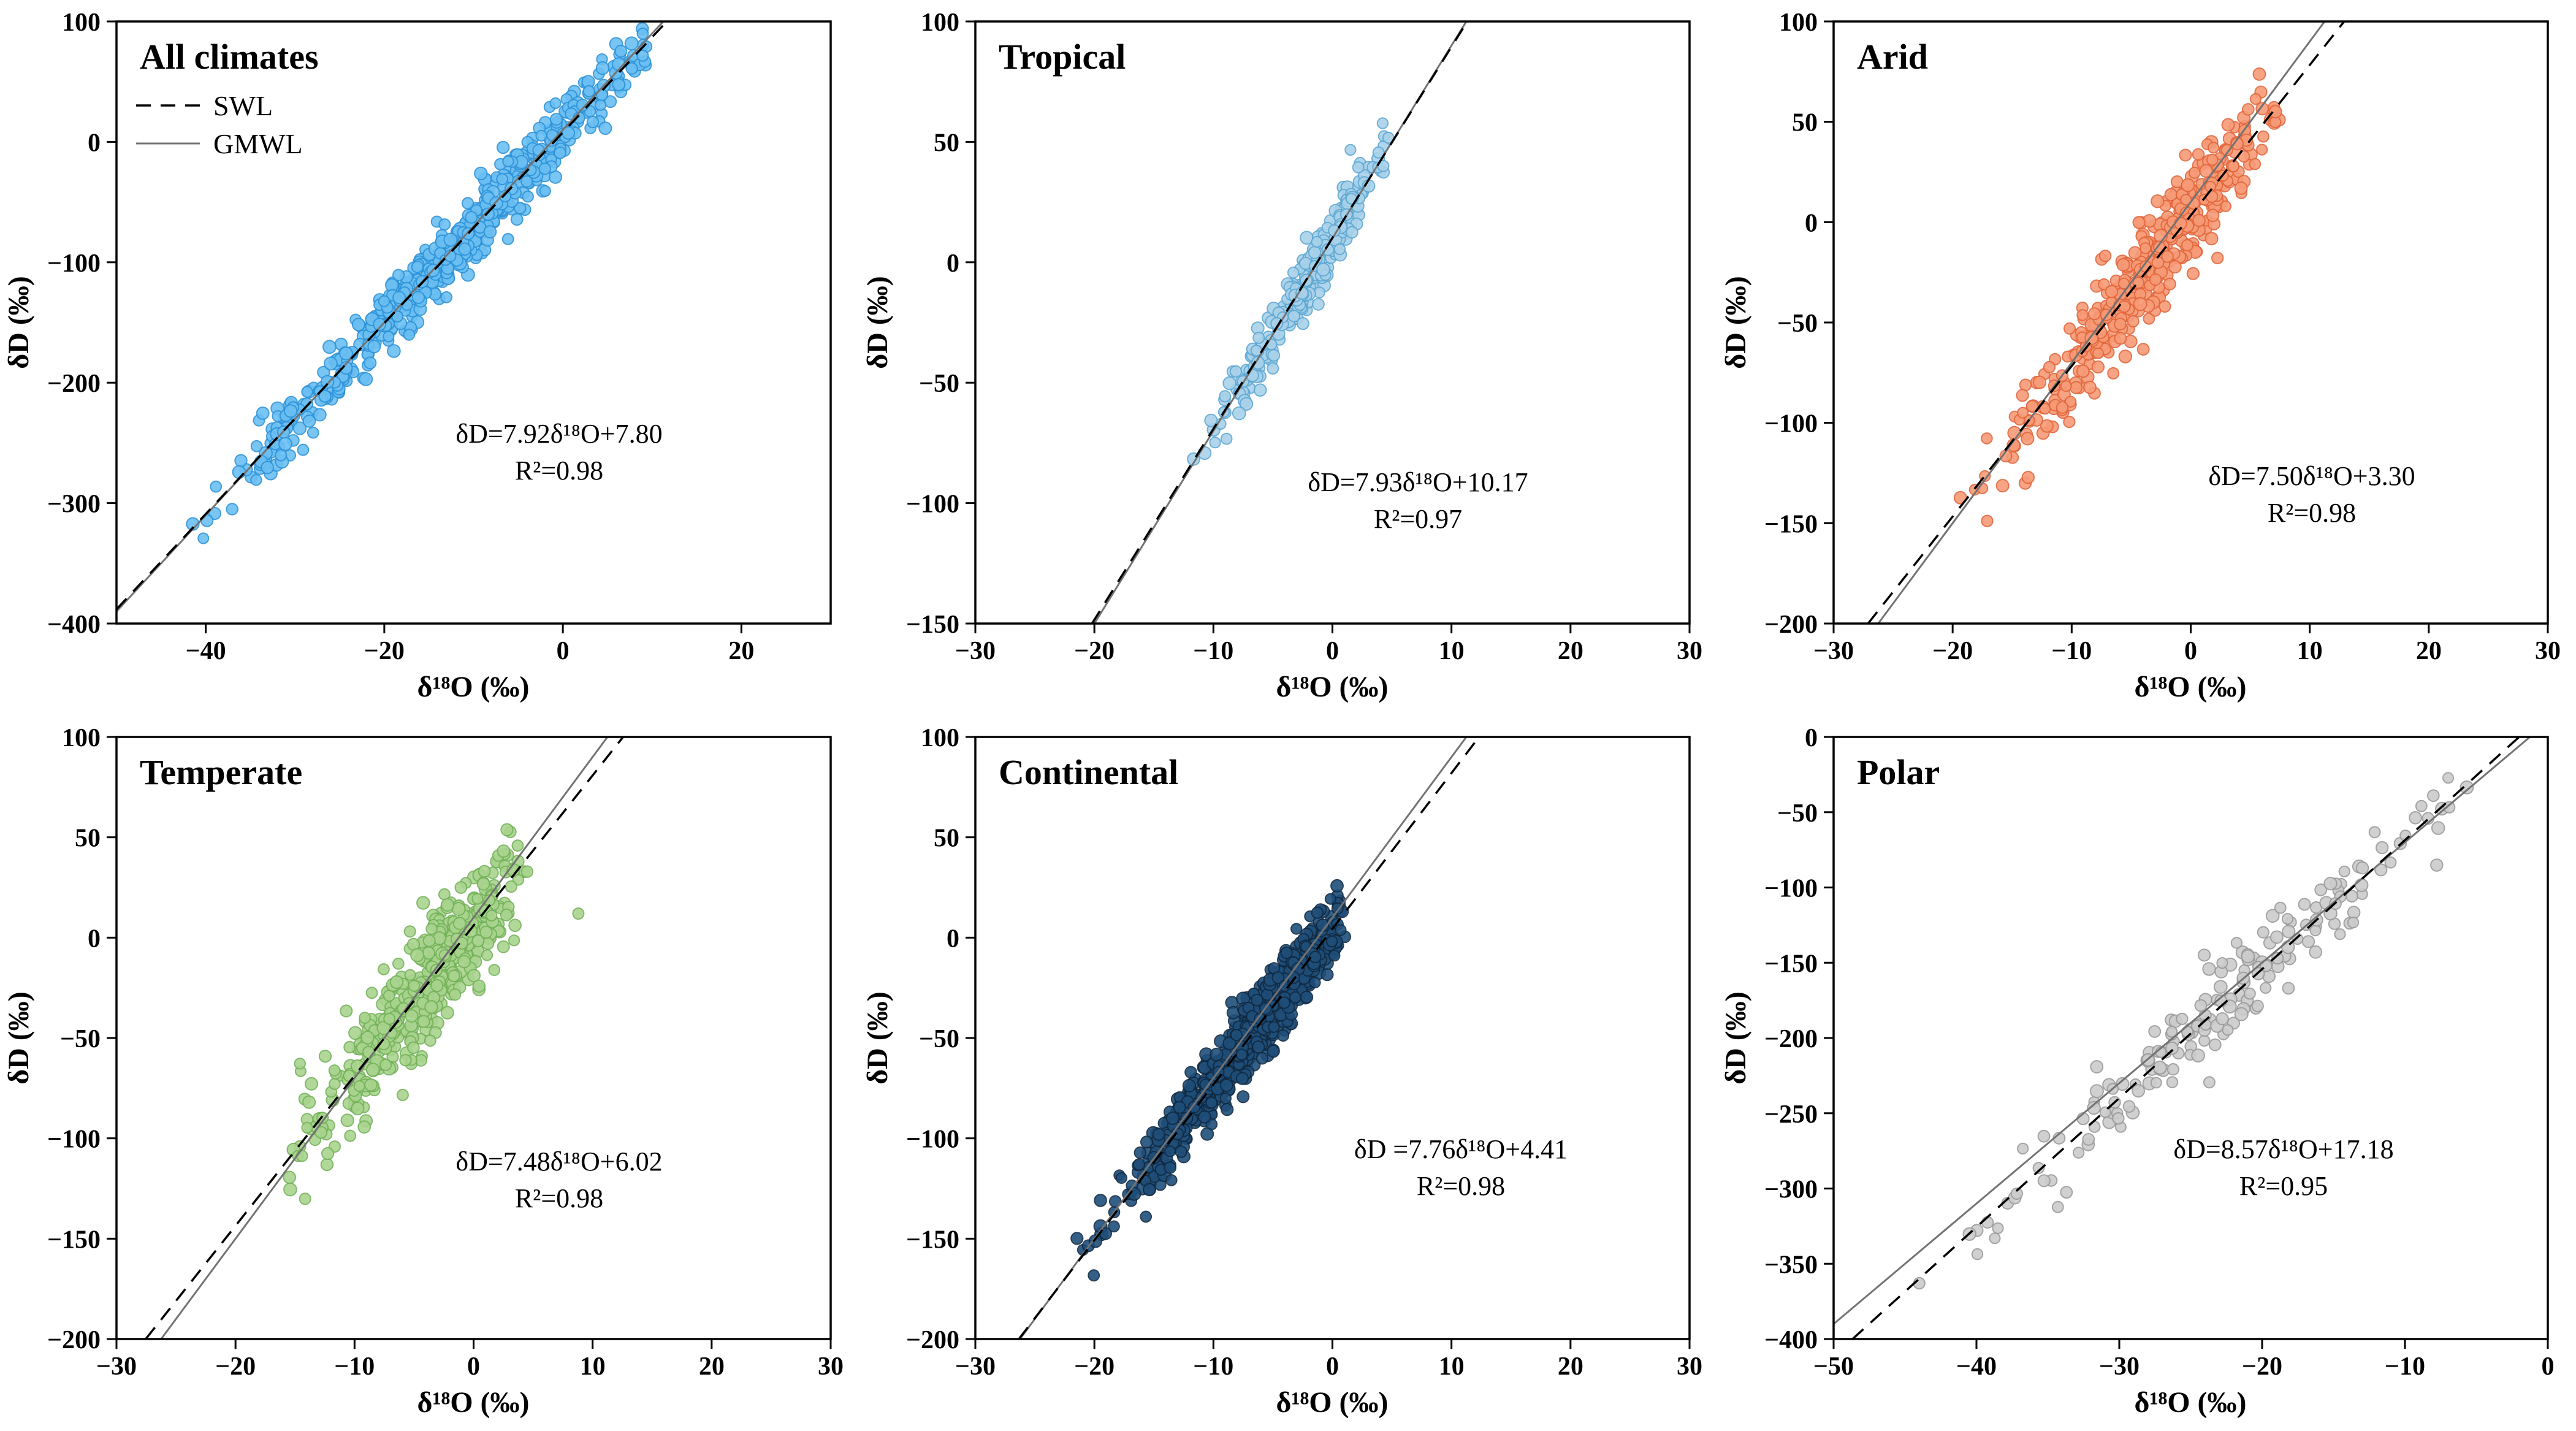  Describe the element at coordinates (419, 283) in the screenshot. I see `scatter-points` at that location.